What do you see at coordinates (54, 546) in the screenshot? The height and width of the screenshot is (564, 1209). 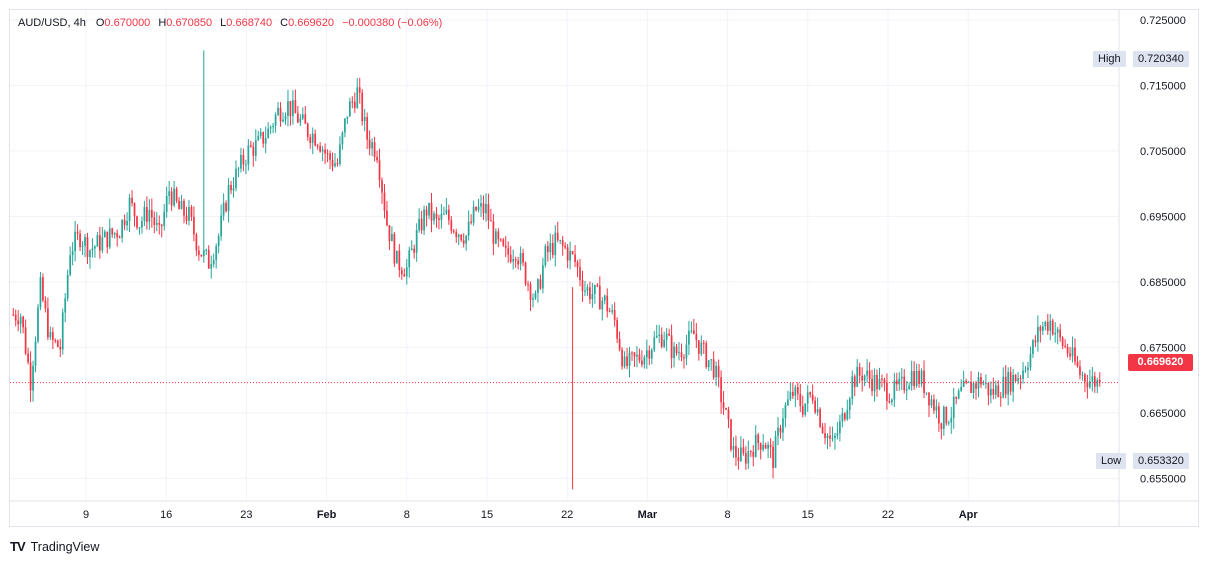 I see `tradingview-brand: TV TradingView` at bounding box center [54, 546].